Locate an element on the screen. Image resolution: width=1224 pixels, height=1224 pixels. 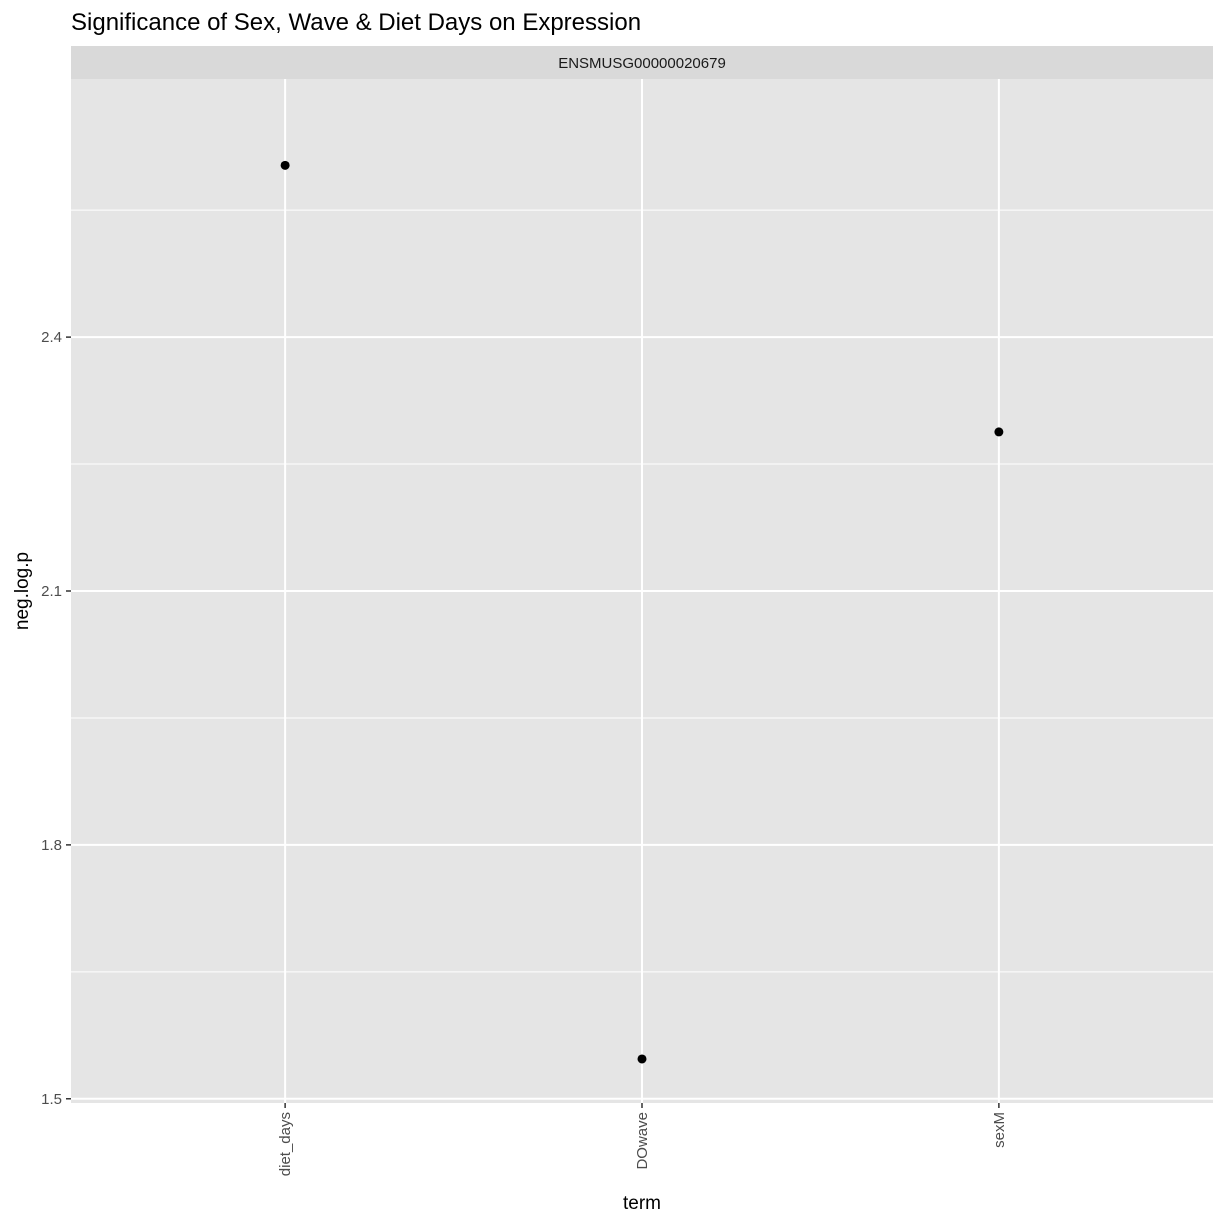
x-axis-title: term is located at coordinates (642, 1203).